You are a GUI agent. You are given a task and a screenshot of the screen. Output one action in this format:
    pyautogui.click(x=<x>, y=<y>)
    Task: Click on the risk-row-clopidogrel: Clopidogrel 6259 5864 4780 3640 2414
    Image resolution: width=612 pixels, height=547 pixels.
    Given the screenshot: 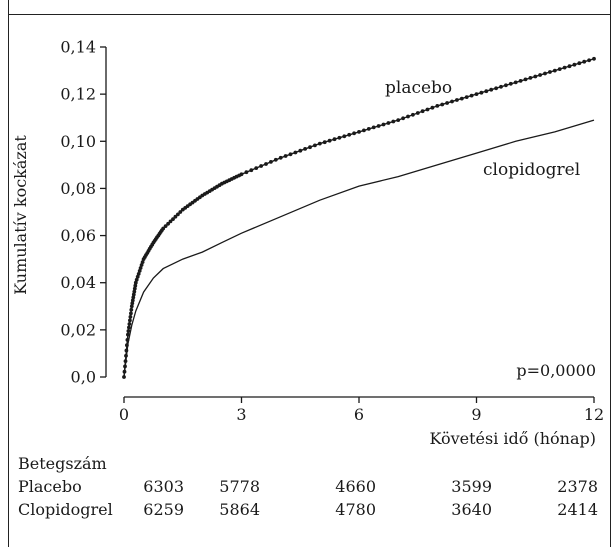 What is the action you would take?
    pyautogui.click(x=313, y=509)
    